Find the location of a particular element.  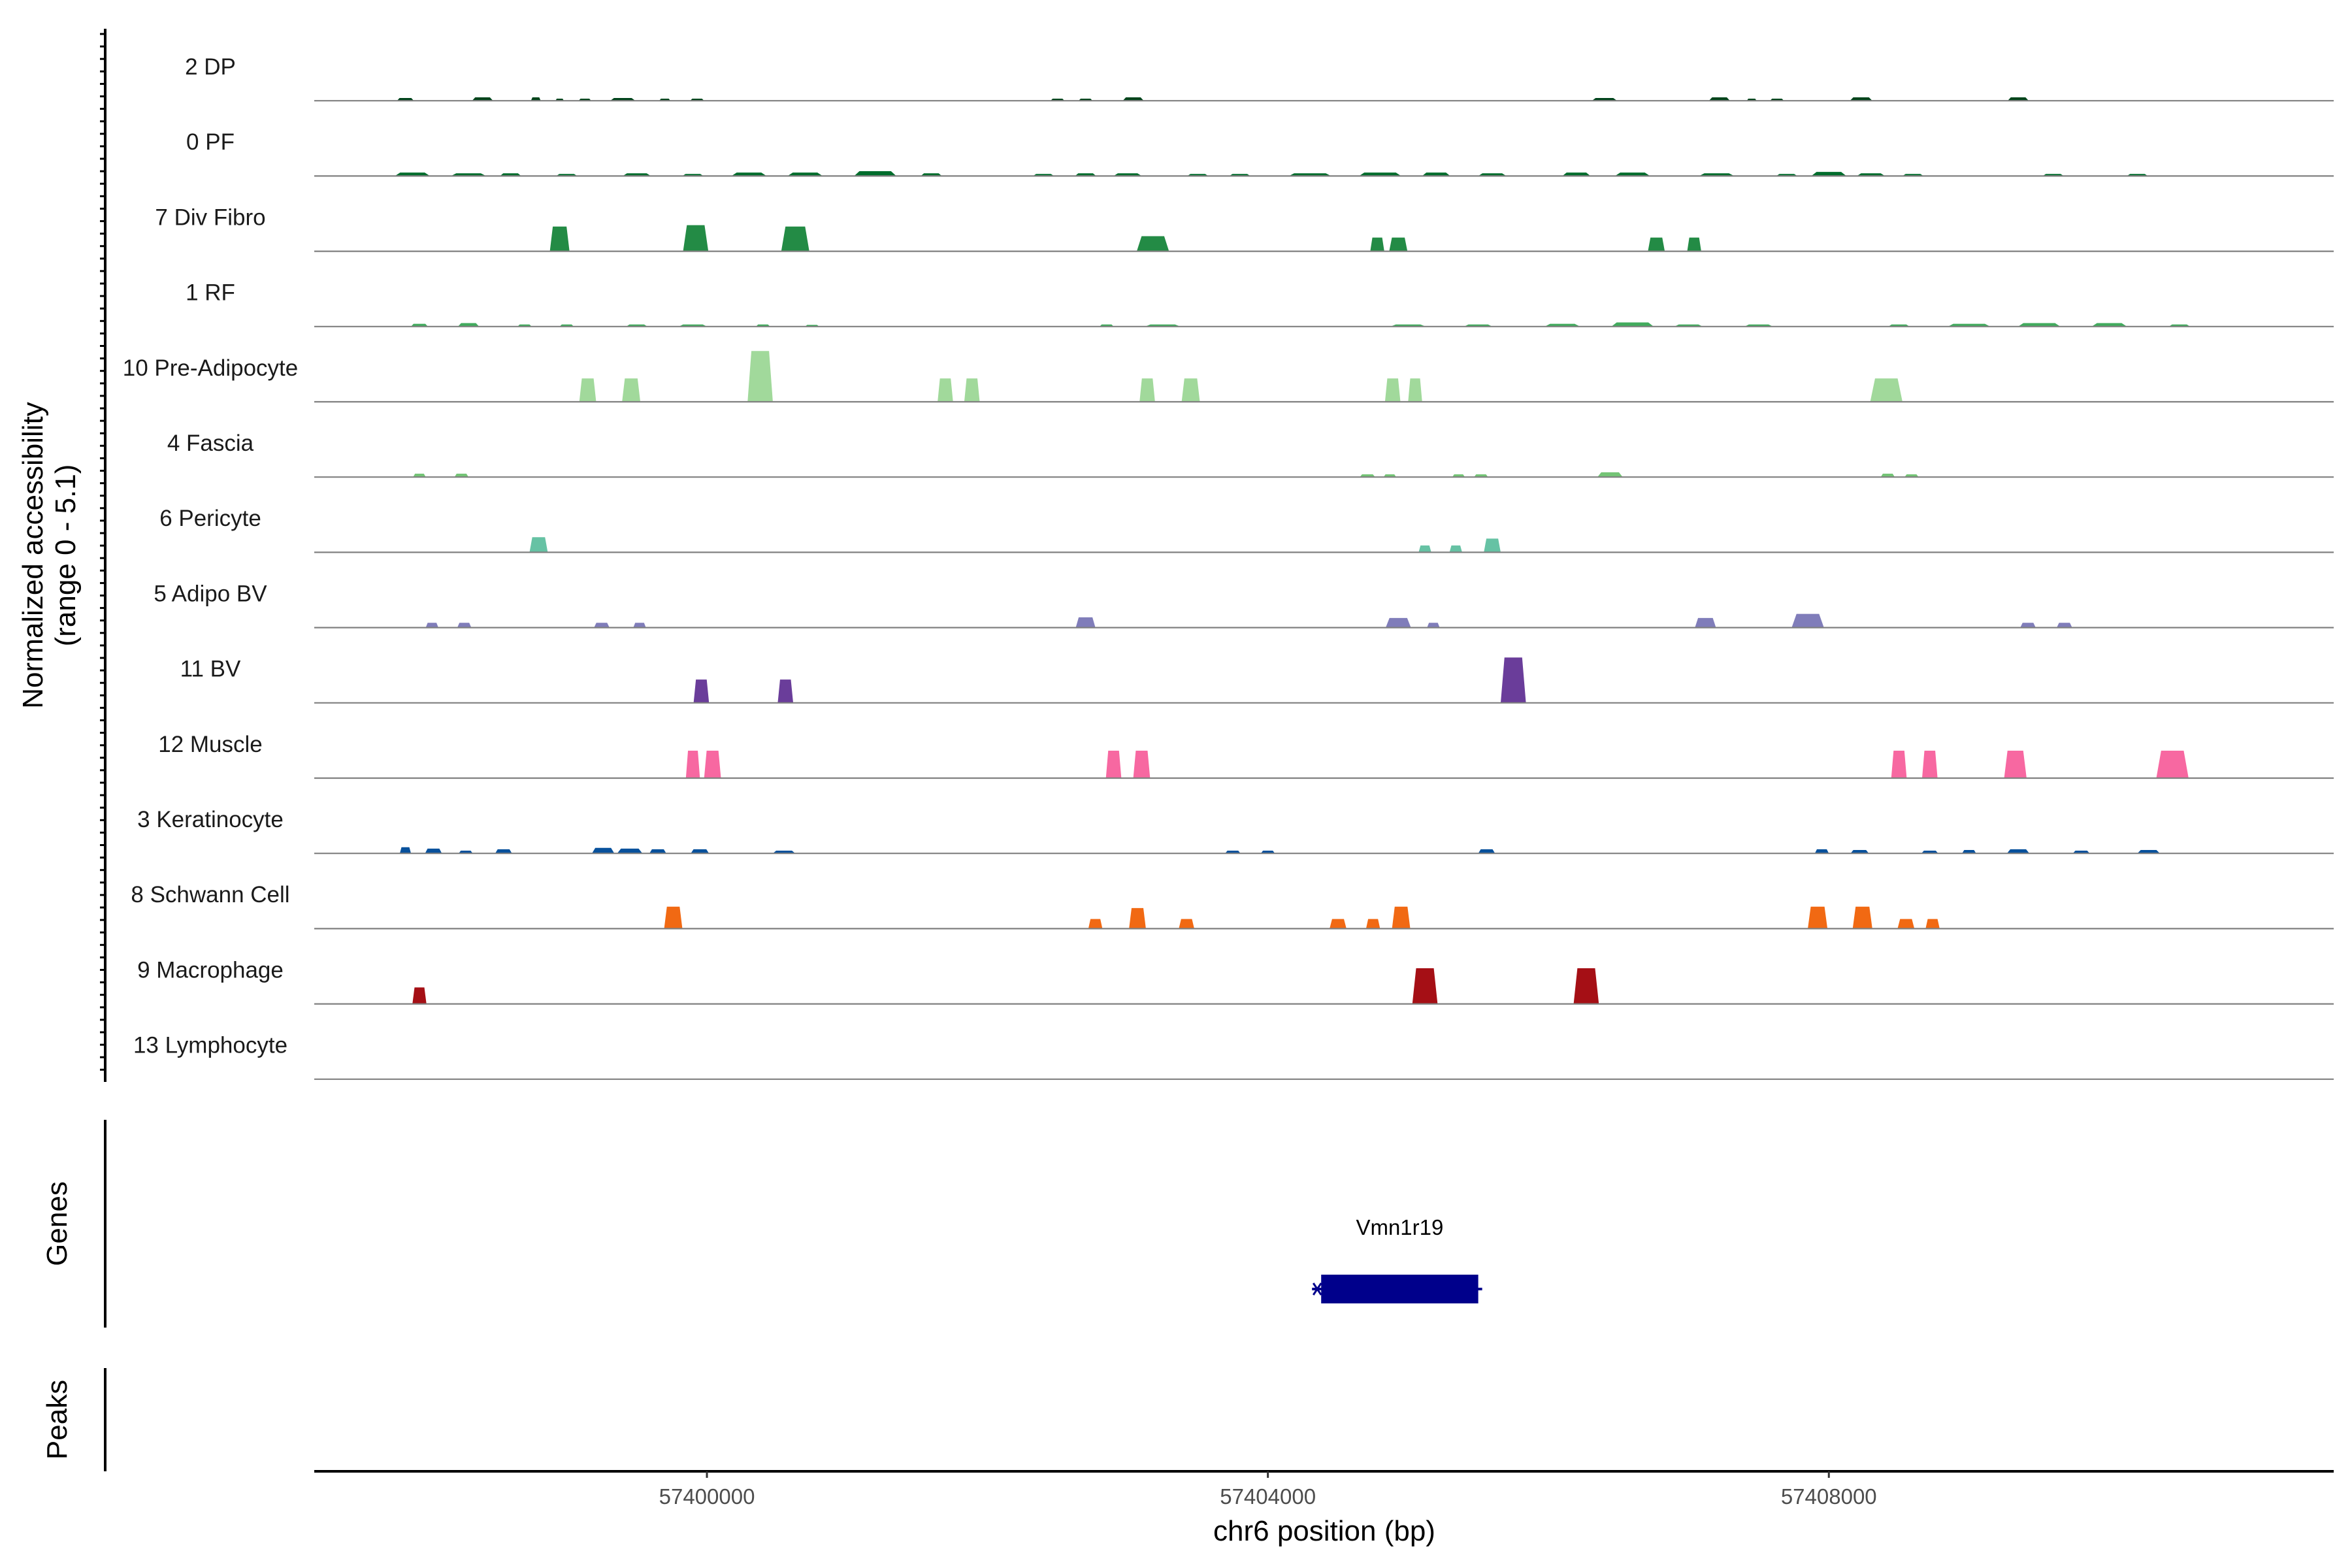

track-13: 9 Macrophage is located at coordinates (1235, 981).